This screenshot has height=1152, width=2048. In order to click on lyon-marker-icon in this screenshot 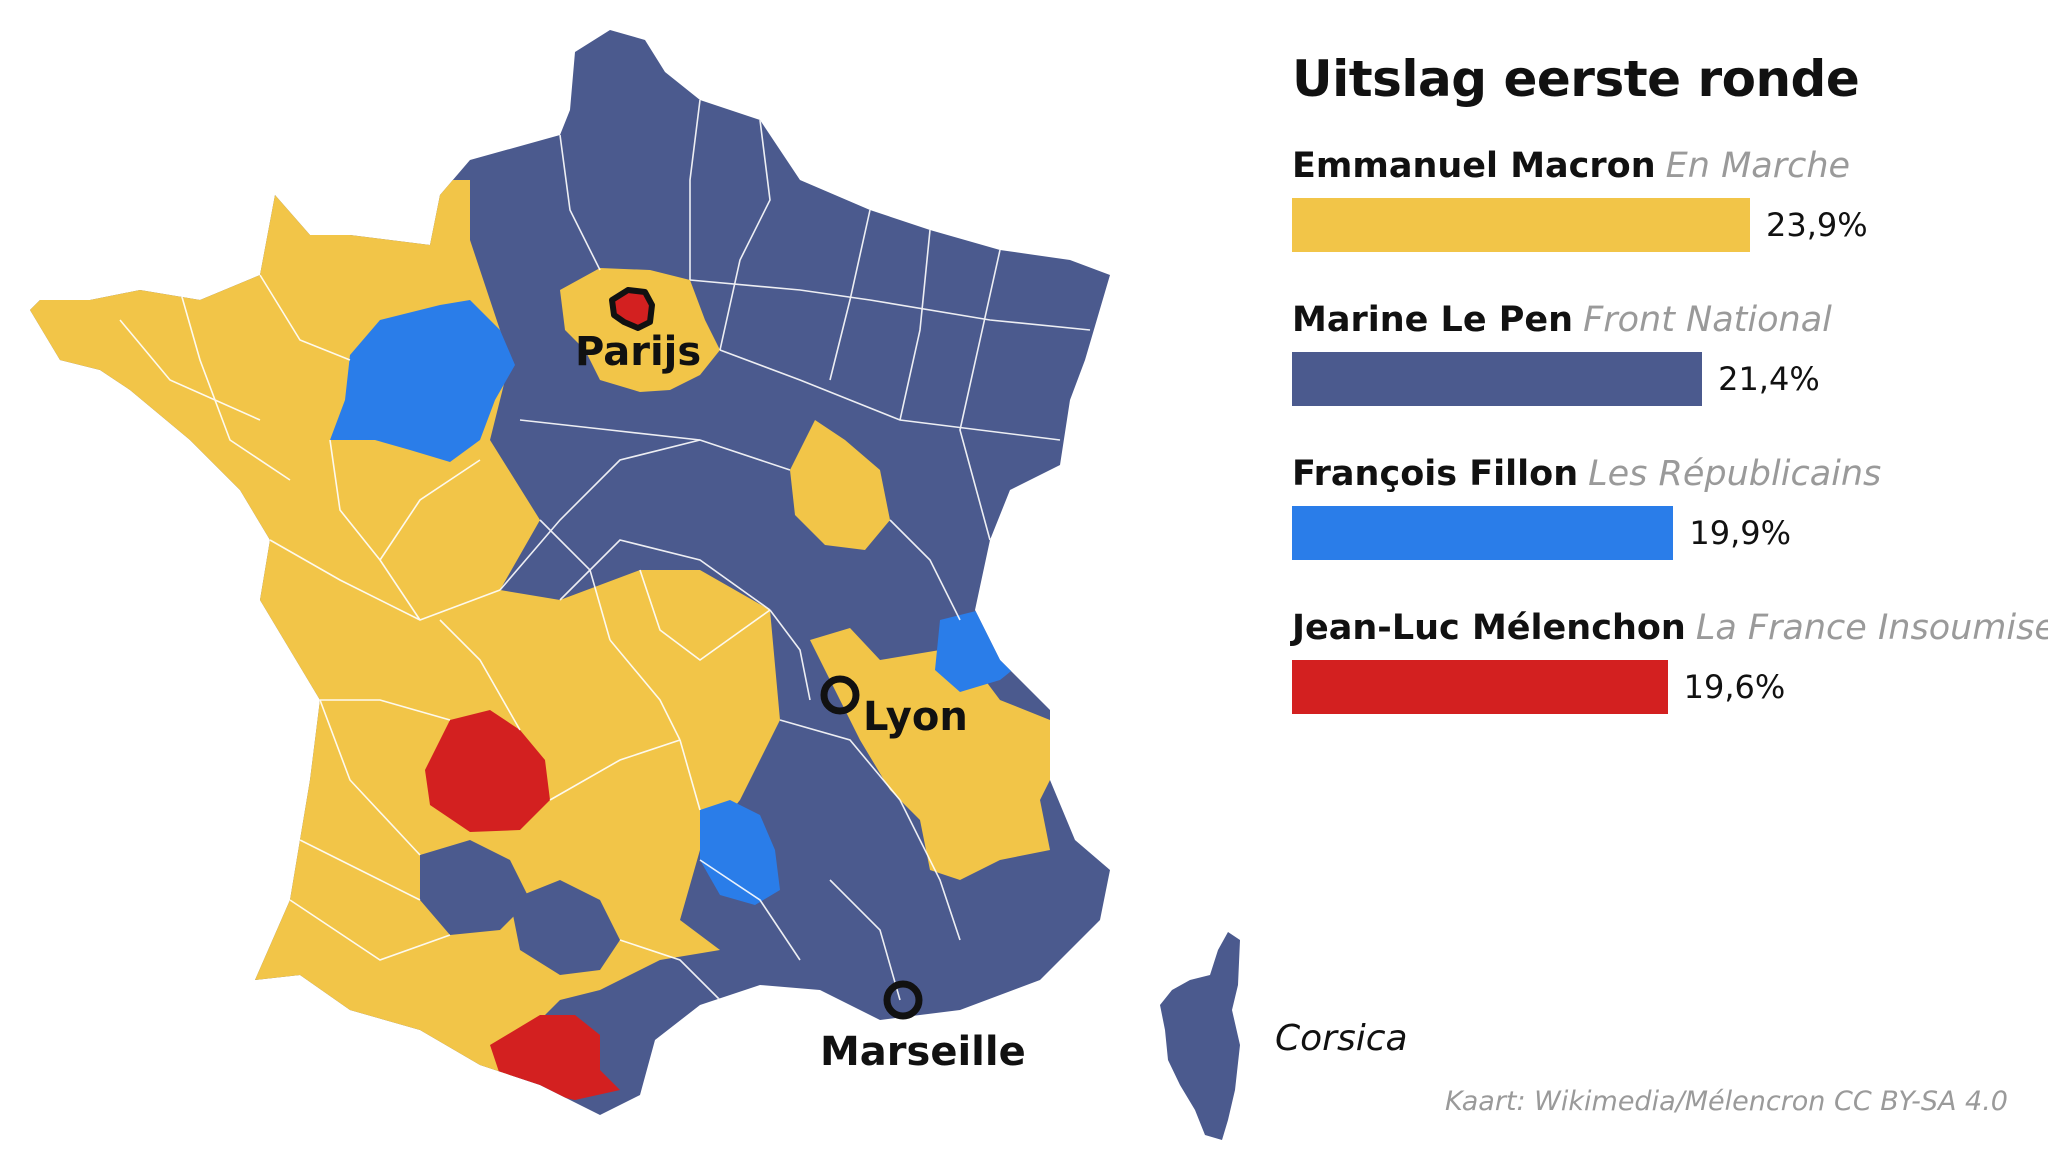, I will do `click(840, 695)`.